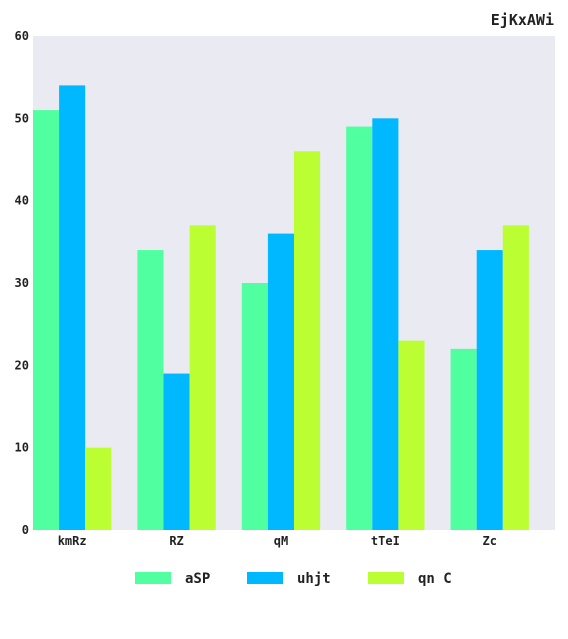  I want to click on x-axis: kmRz RZ qM tTeI Zc, so click(277, 541).